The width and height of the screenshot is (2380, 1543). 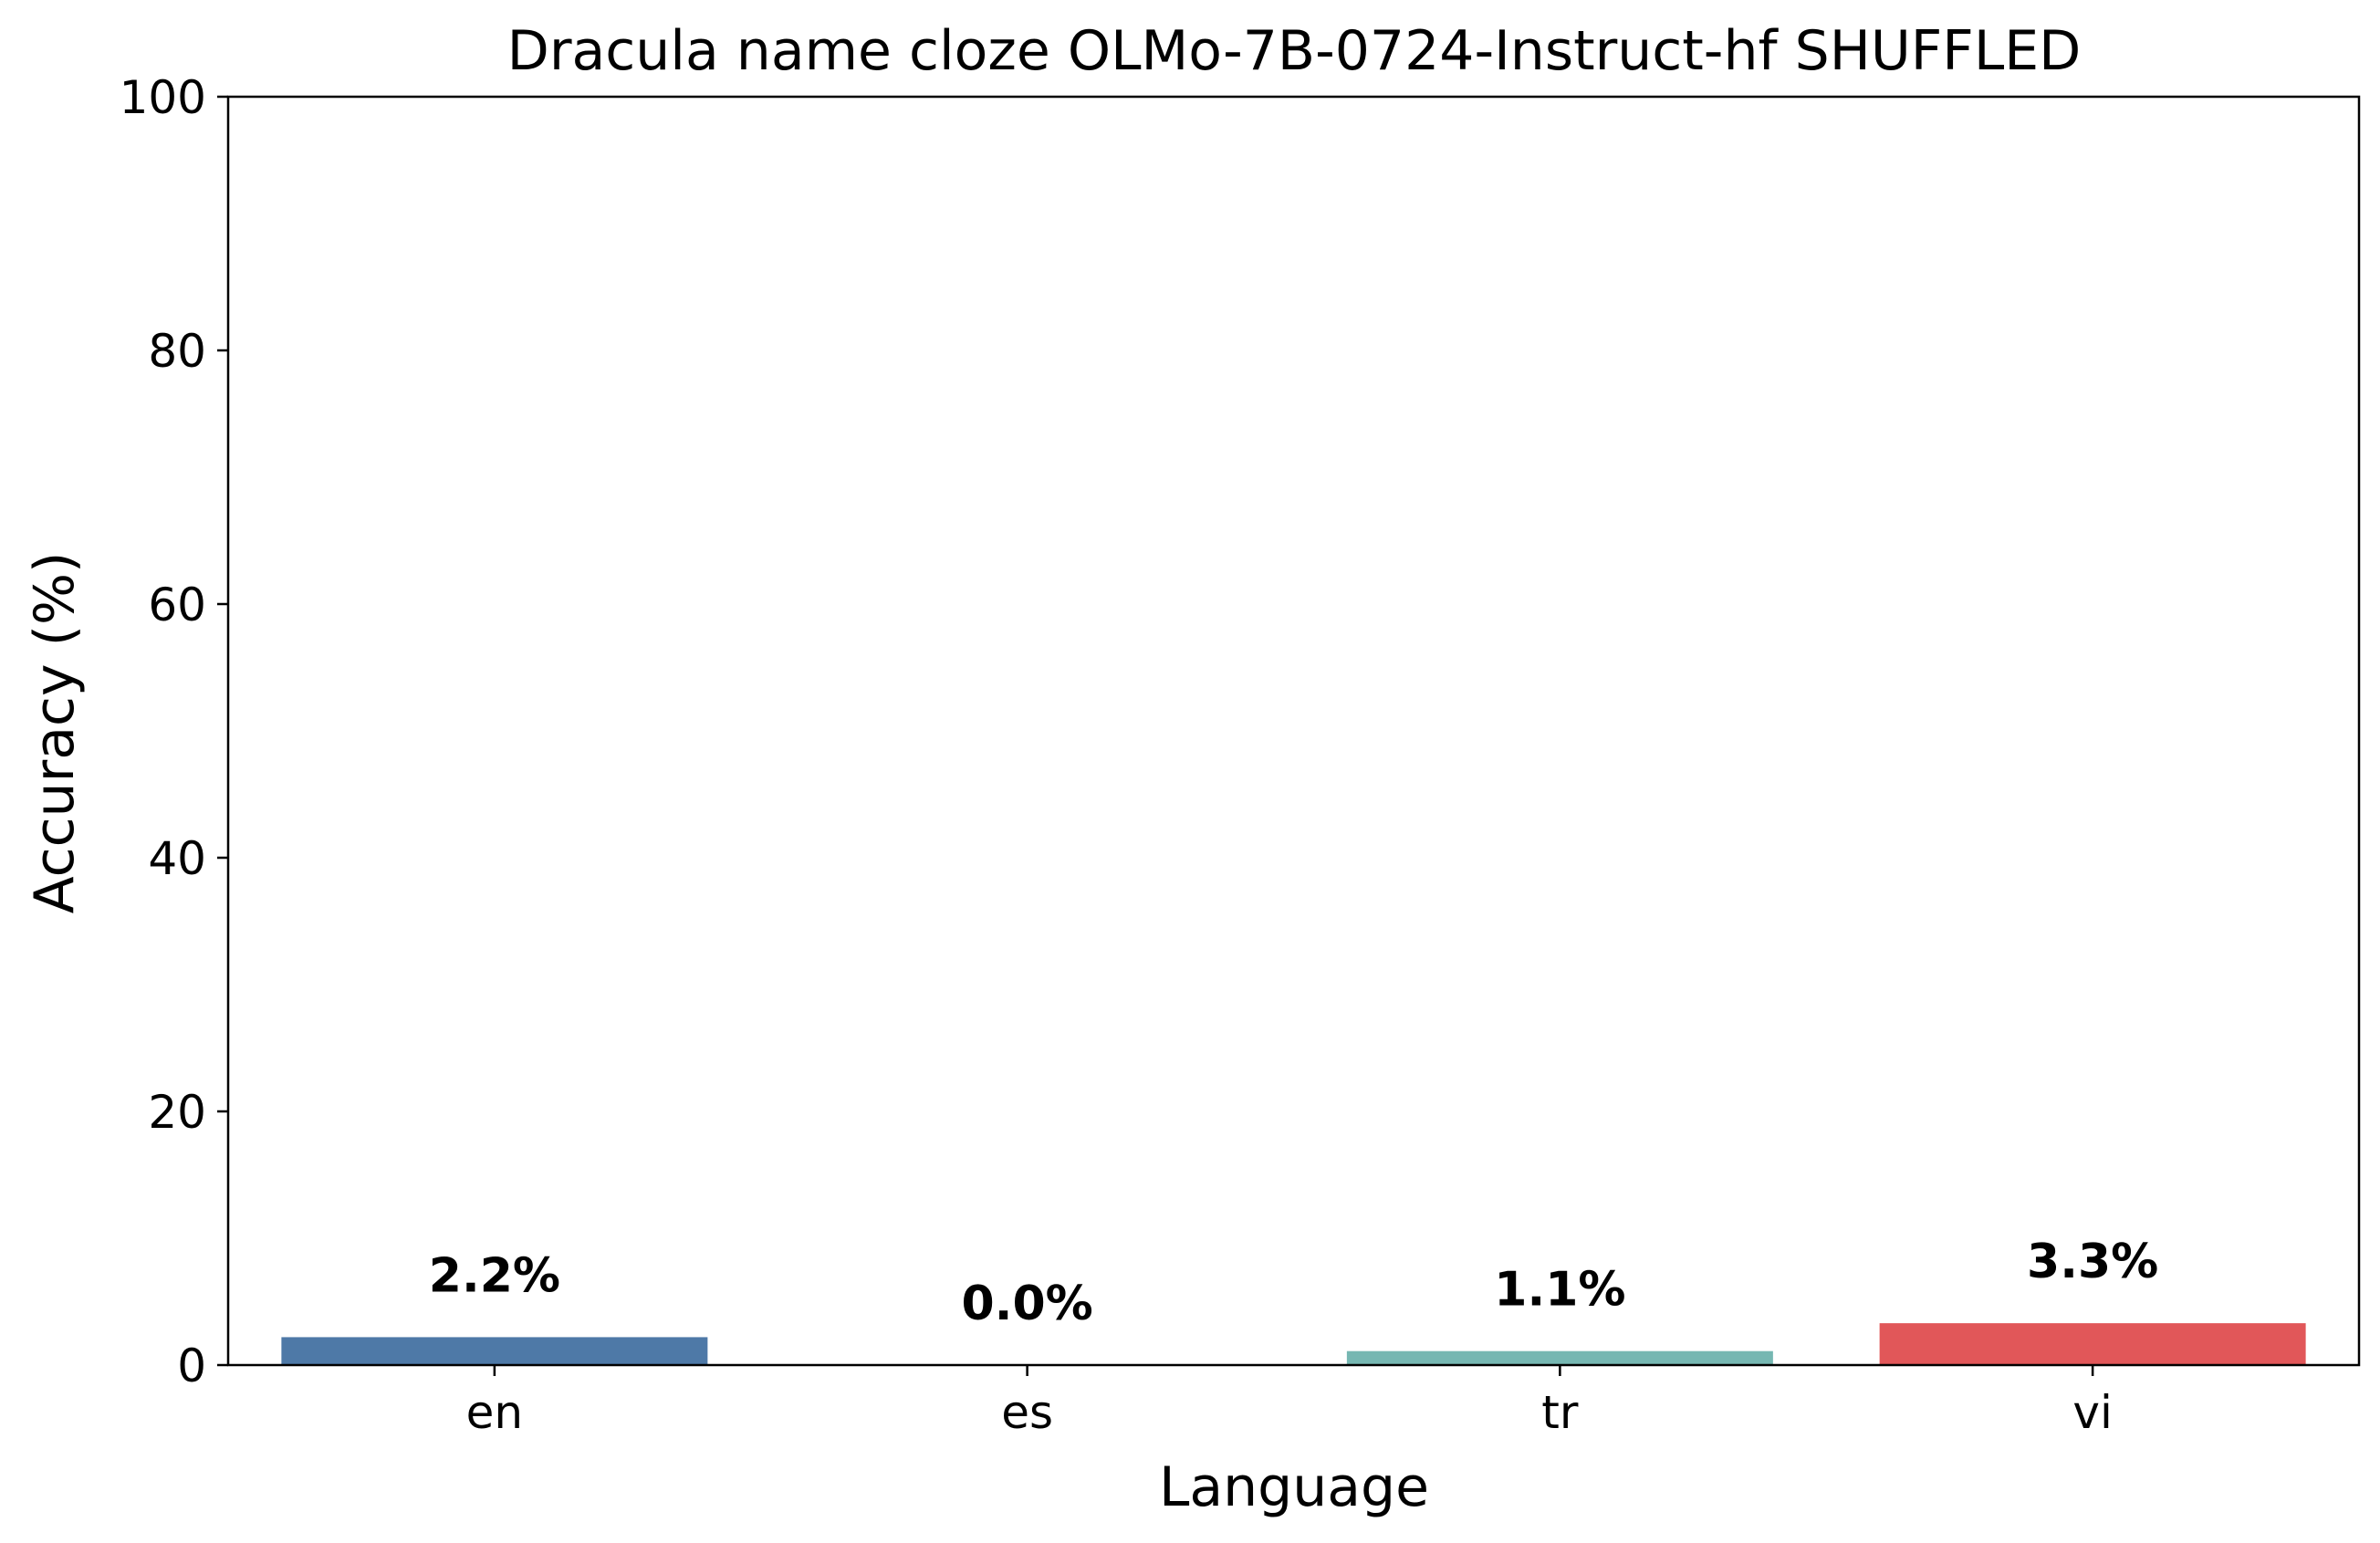 What do you see at coordinates (2092, 1344) in the screenshot?
I see `bar-vi` at bounding box center [2092, 1344].